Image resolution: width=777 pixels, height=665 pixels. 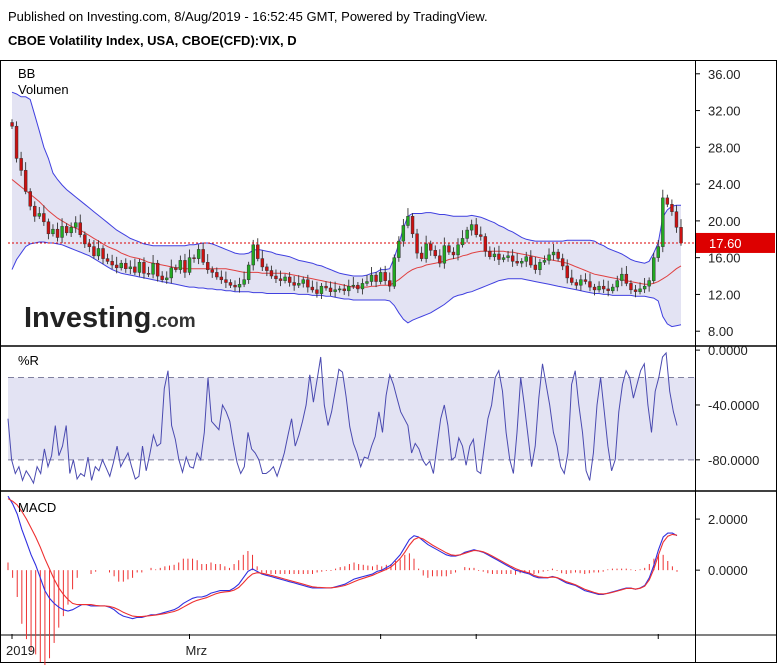 I want to click on investing-logo-suffix: .com, so click(x=173, y=321).